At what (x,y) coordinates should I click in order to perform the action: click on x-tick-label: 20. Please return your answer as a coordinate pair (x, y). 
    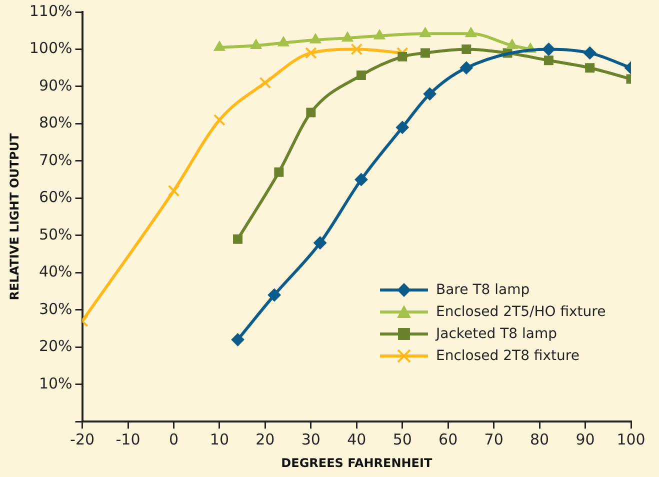
    Looking at the image, I should click on (265, 439).